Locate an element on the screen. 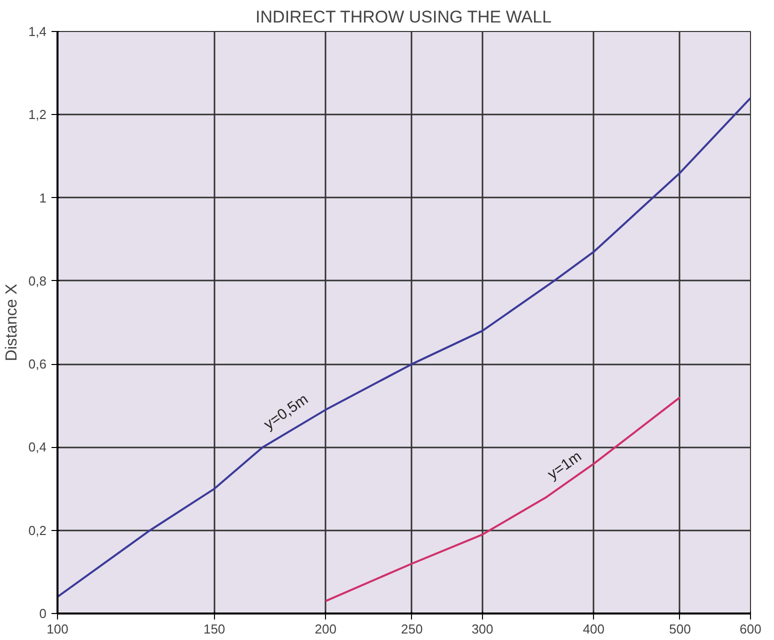 This screenshot has height=640, width=774. chart-title: INDIRECT THROW USING THE WALL is located at coordinates (404, 17).